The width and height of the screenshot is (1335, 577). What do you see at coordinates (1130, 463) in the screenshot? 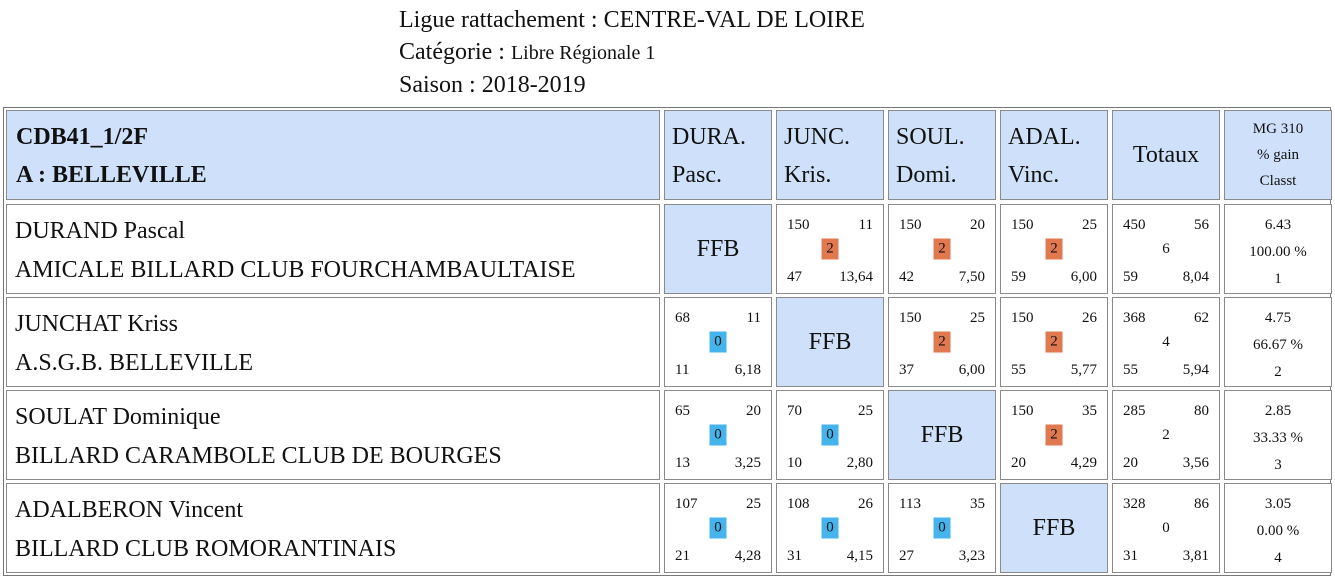
I see `total-innings: 20` at bounding box center [1130, 463].